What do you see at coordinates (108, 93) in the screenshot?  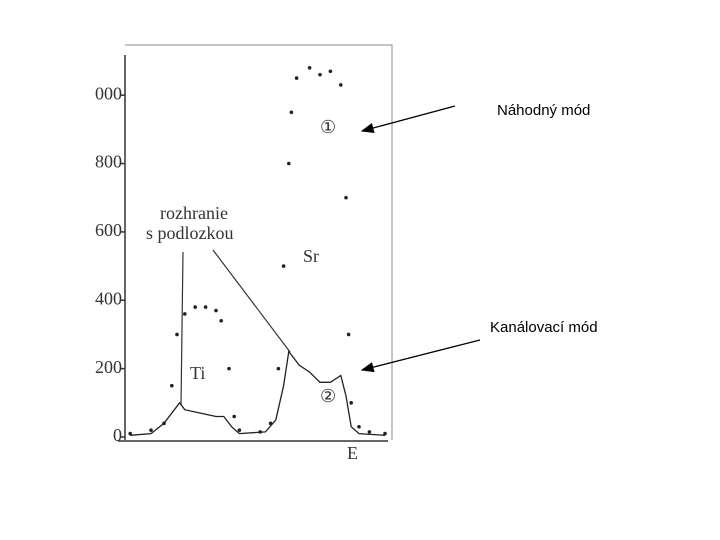 I see `y-tick-label: 000` at bounding box center [108, 93].